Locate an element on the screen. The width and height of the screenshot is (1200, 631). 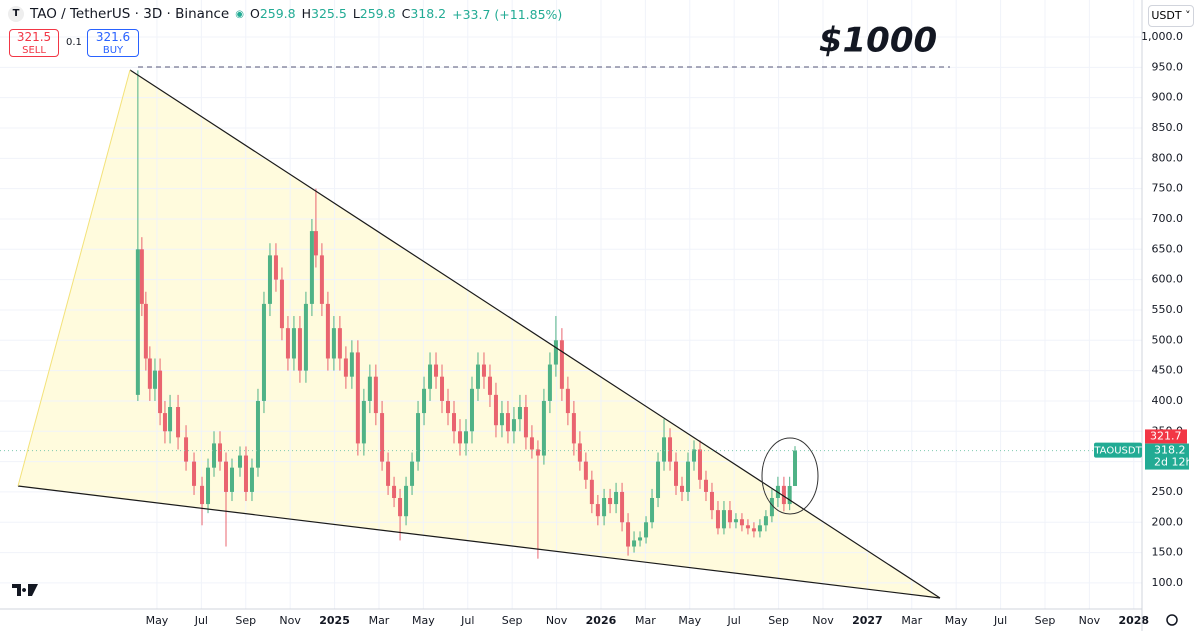
x-tick-label: 2027 is located at coordinates (867, 620).